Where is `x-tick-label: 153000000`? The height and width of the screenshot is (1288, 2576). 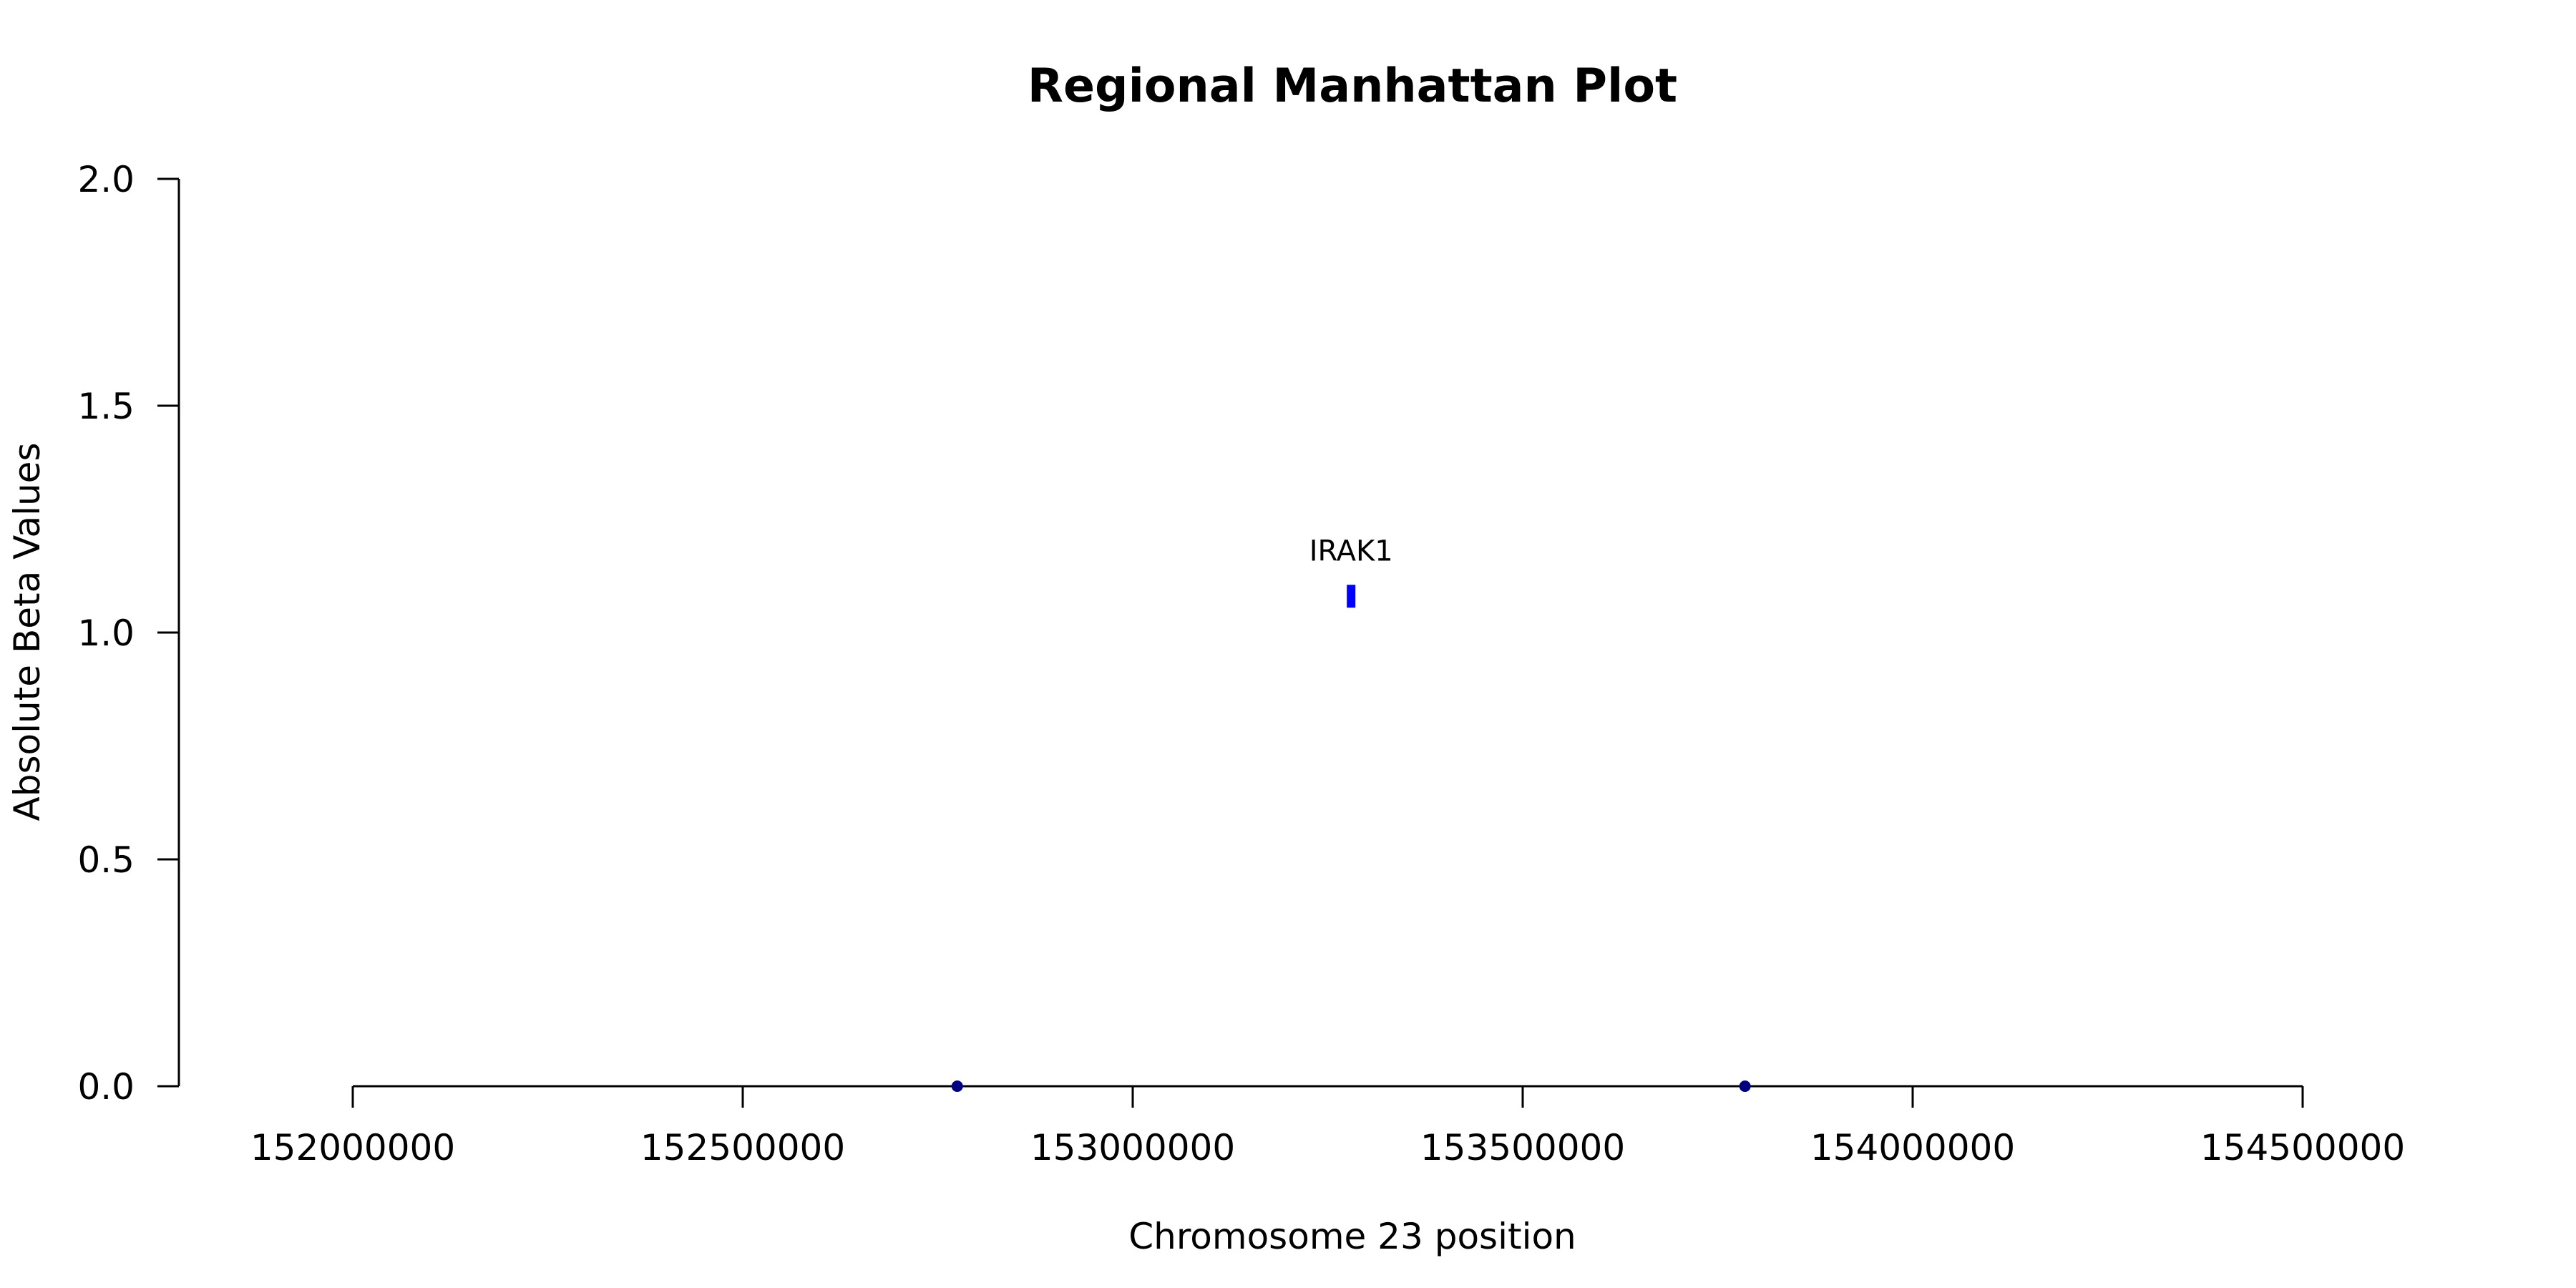 x-tick-label: 153000000 is located at coordinates (1132, 1148).